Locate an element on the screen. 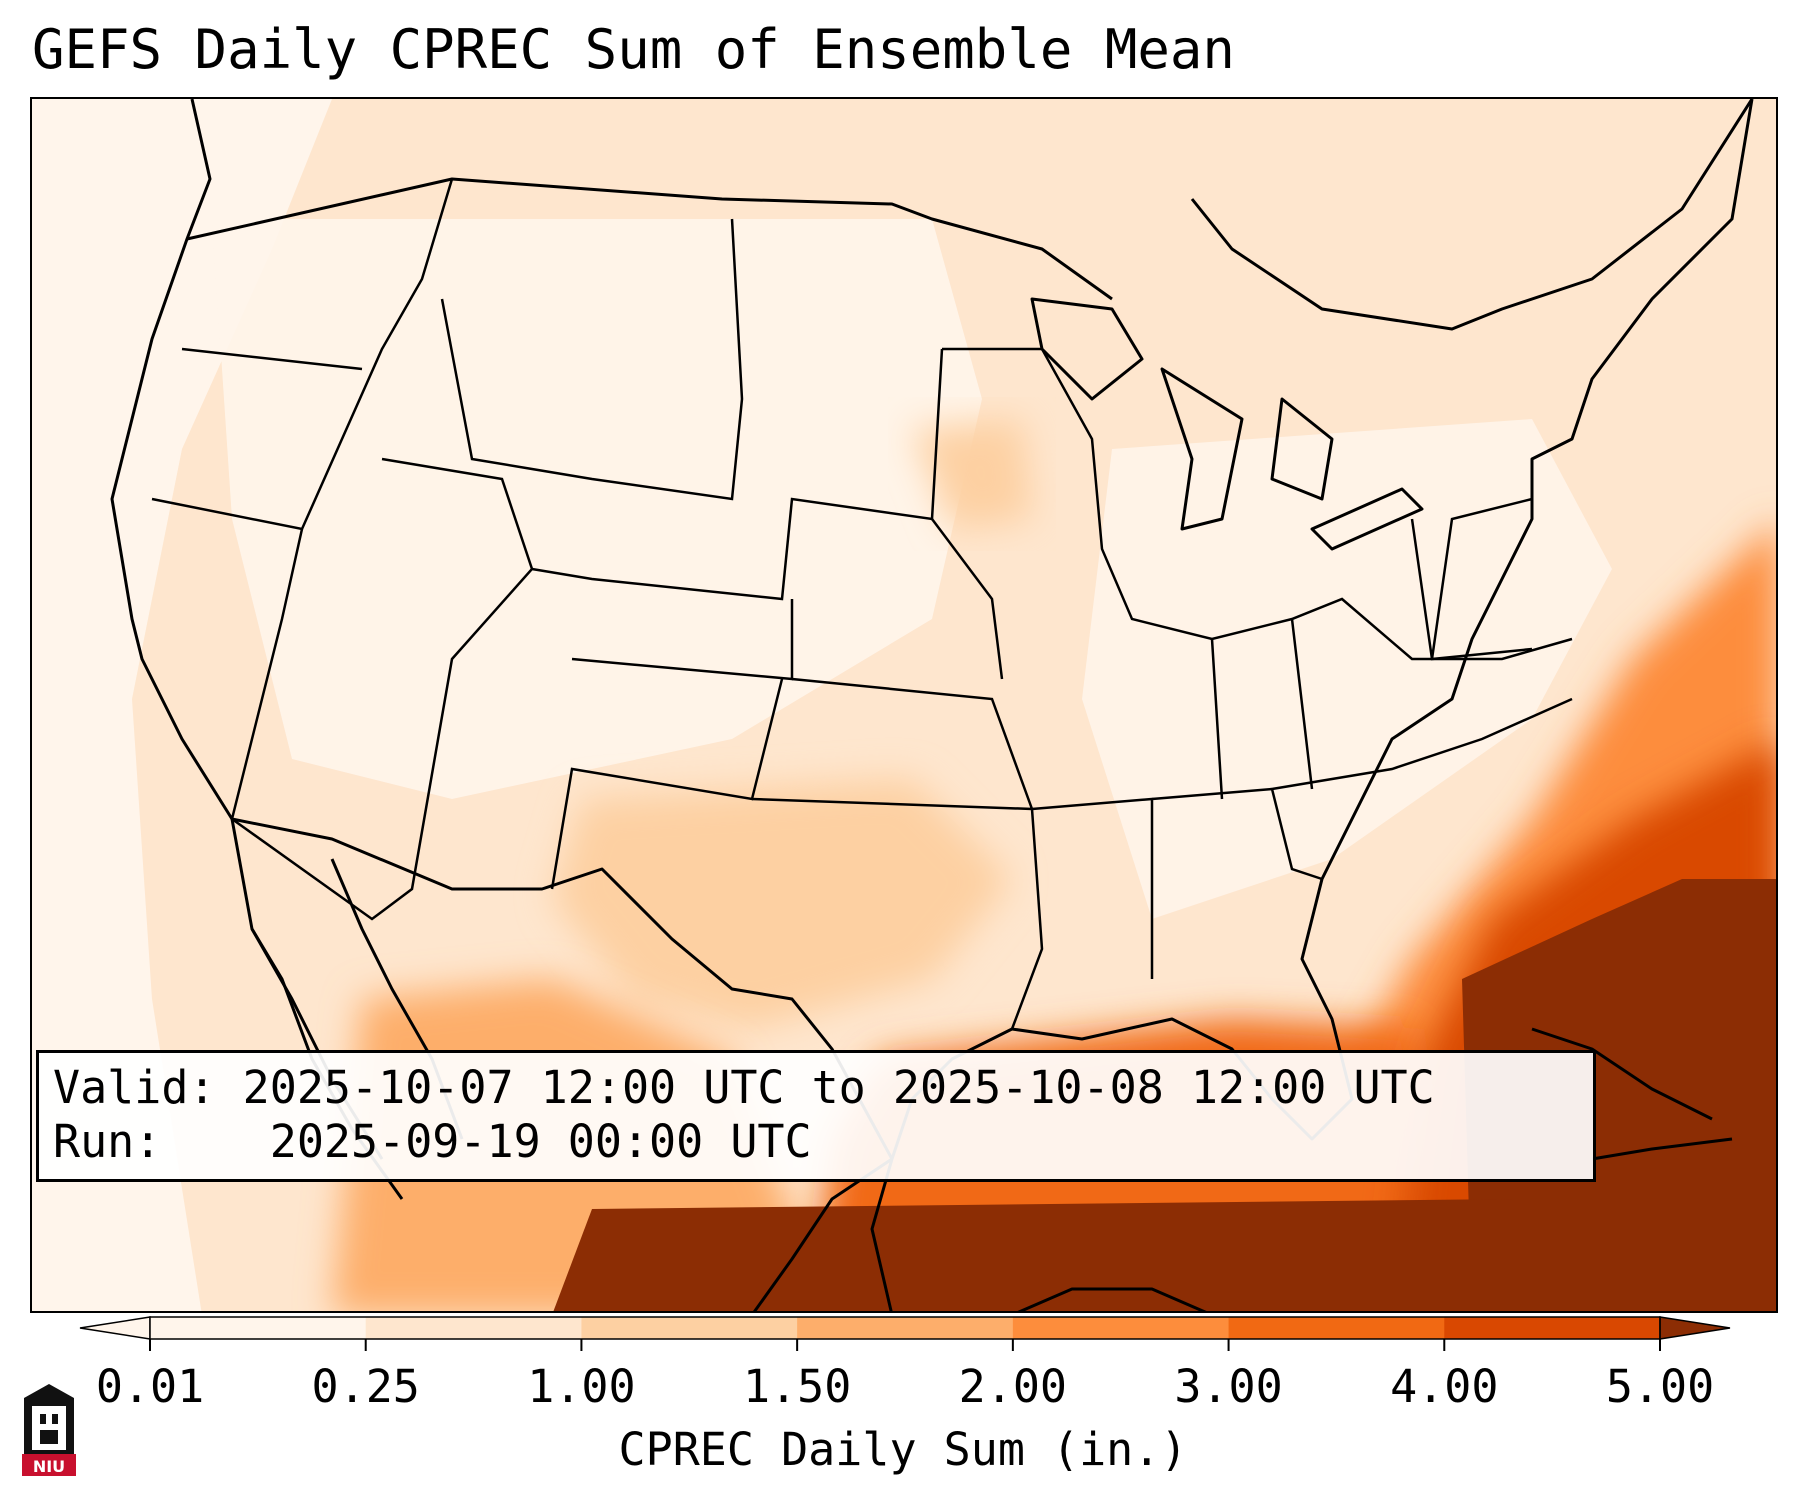 This screenshot has height=1500, width=1803. border-mt-wy is located at coordinates (592, 359).